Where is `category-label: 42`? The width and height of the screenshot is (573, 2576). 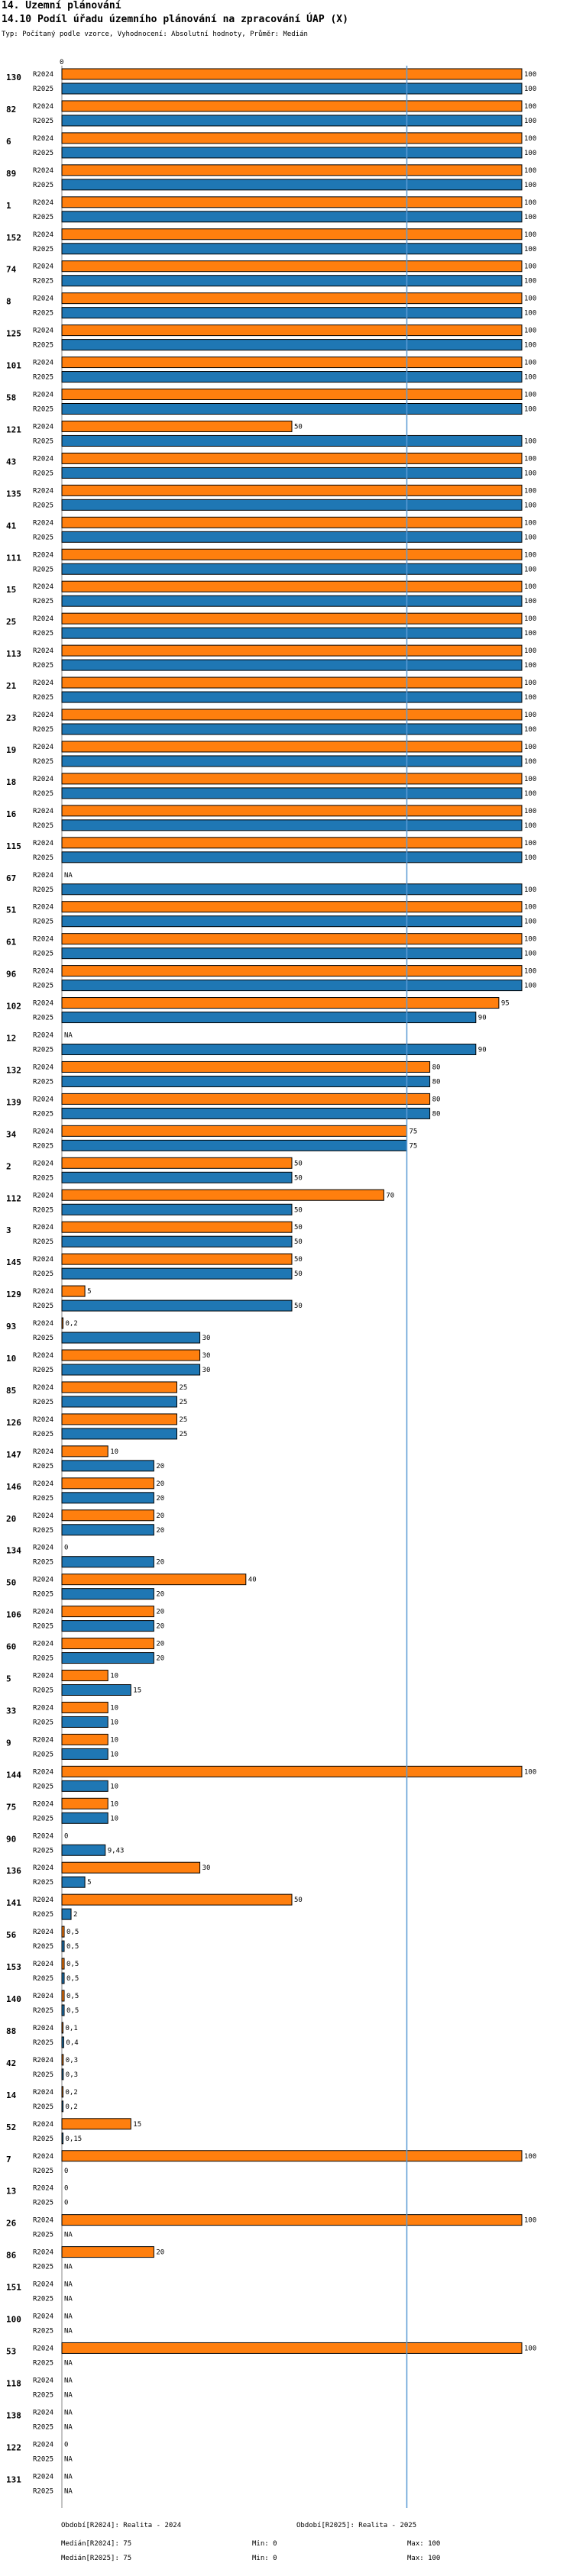 category-label: 42 is located at coordinates (11, 2063).